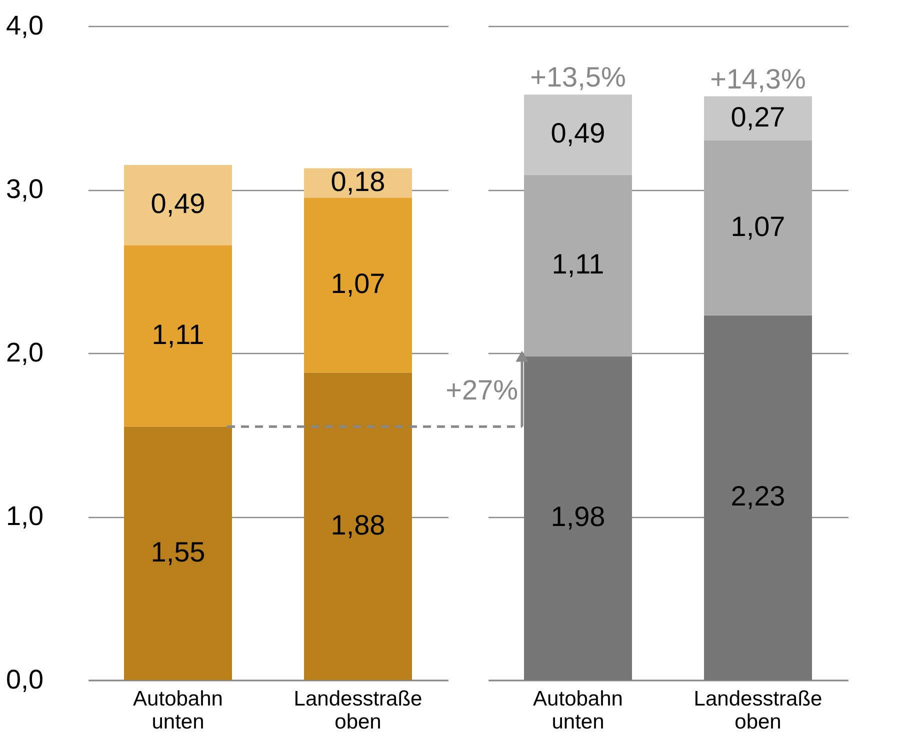 This screenshot has height=755, width=917. What do you see at coordinates (25, 25) in the screenshot?
I see `y-tick-label: 4,0` at bounding box center [25, 25].